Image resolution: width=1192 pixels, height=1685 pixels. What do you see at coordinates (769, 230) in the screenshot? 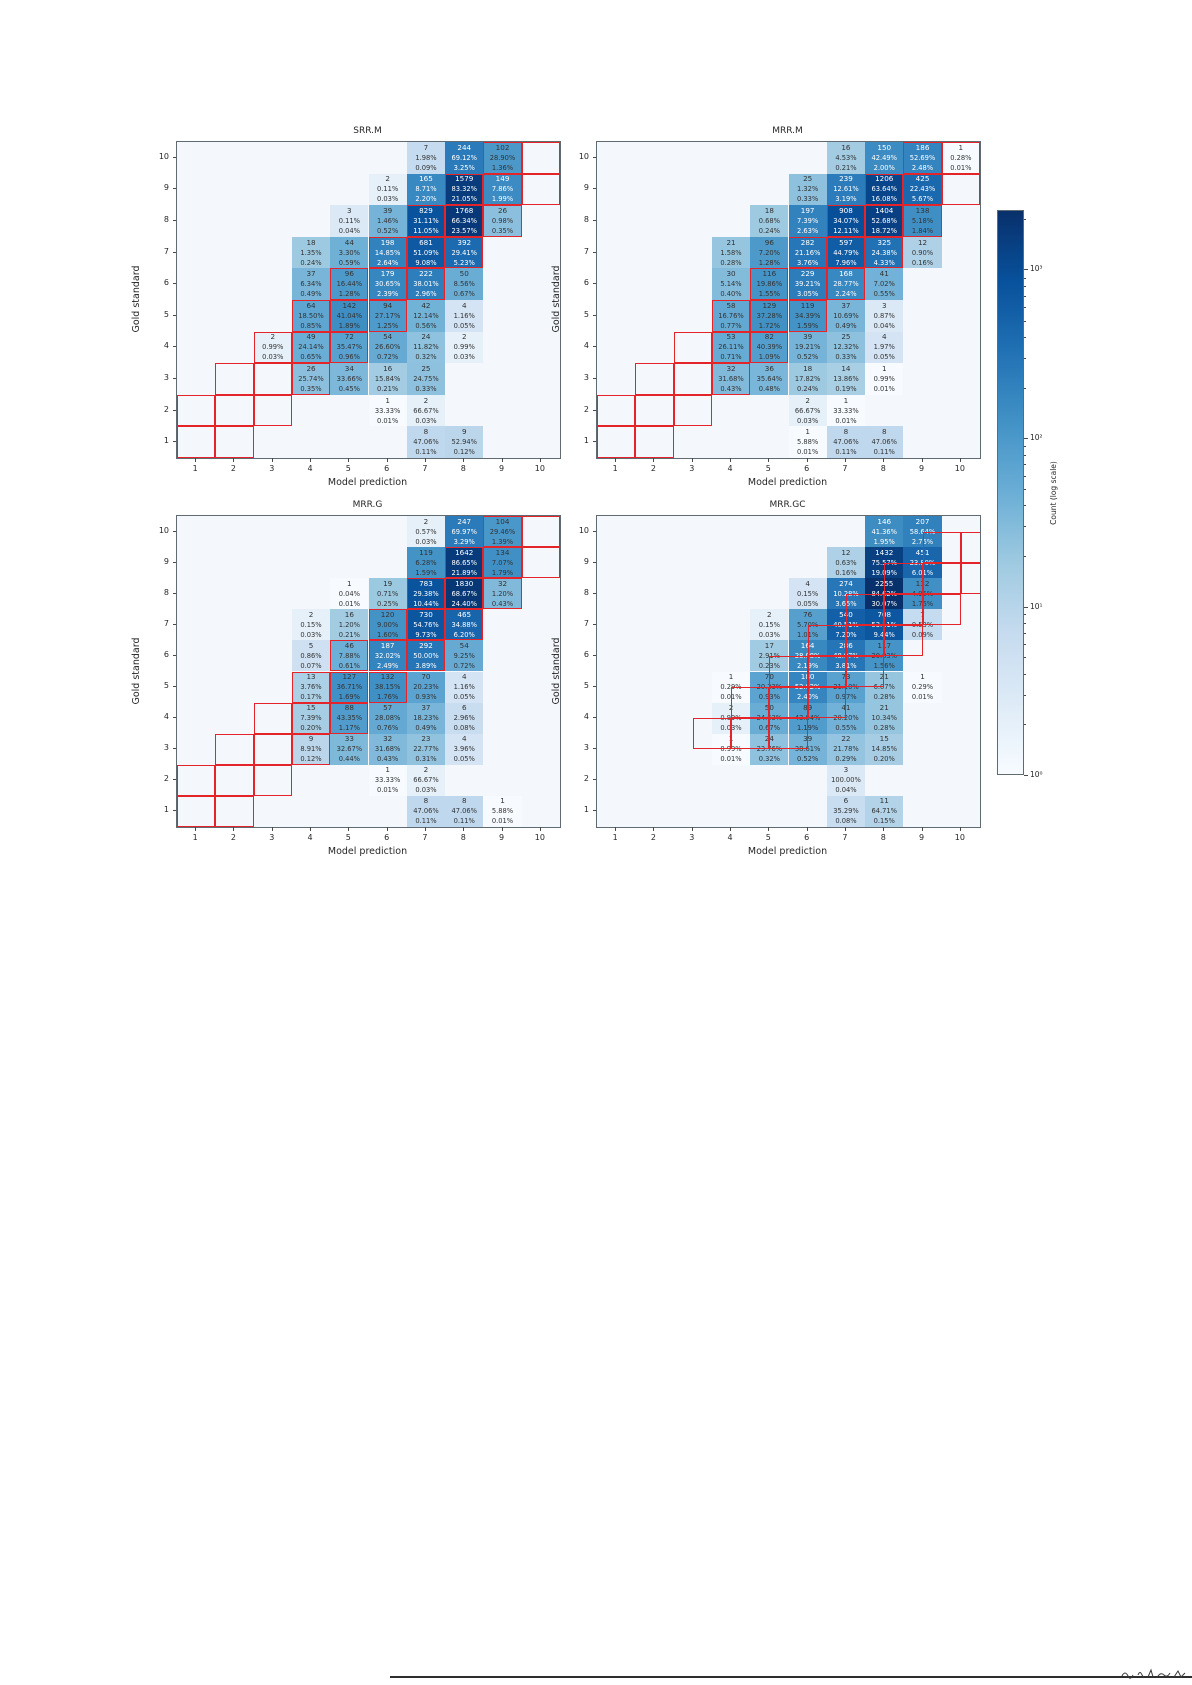
I see `cell-total-percent: 0.24%` at bounding box center [769, 230].